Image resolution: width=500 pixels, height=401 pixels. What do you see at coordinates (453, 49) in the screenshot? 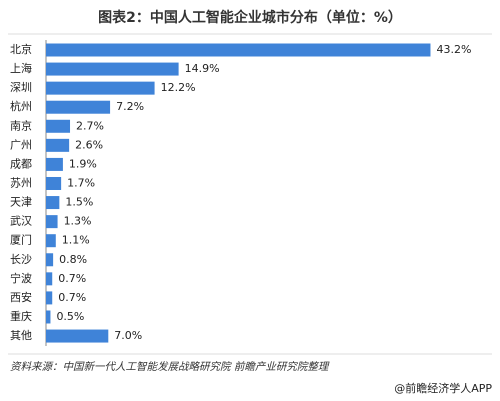
I see `data-label: 43.2%` at bounding box center [453, 49].